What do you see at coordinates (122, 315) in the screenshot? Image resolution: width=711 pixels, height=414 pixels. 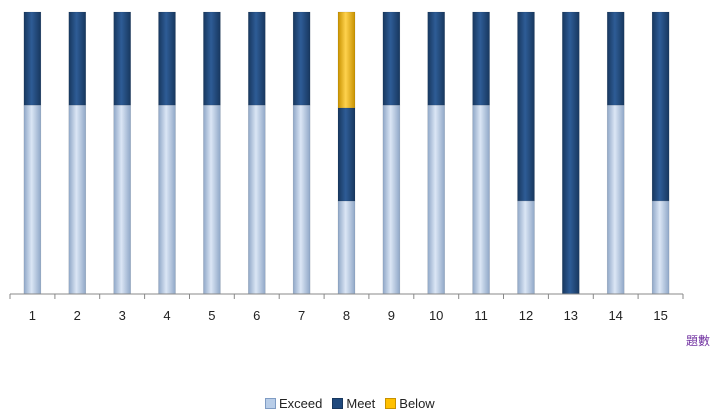 I see `x-tick-label: 3` at bounding box center [122, 315].